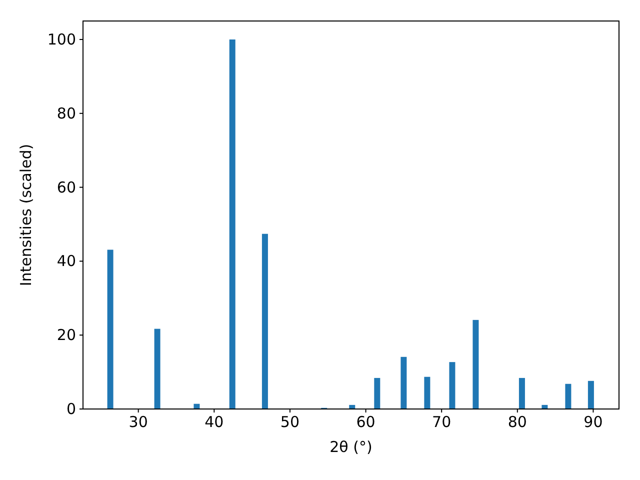 The height and width of the screenshot is (480, 640). I want to click on x-tick-label: 60, so click(366, 422).